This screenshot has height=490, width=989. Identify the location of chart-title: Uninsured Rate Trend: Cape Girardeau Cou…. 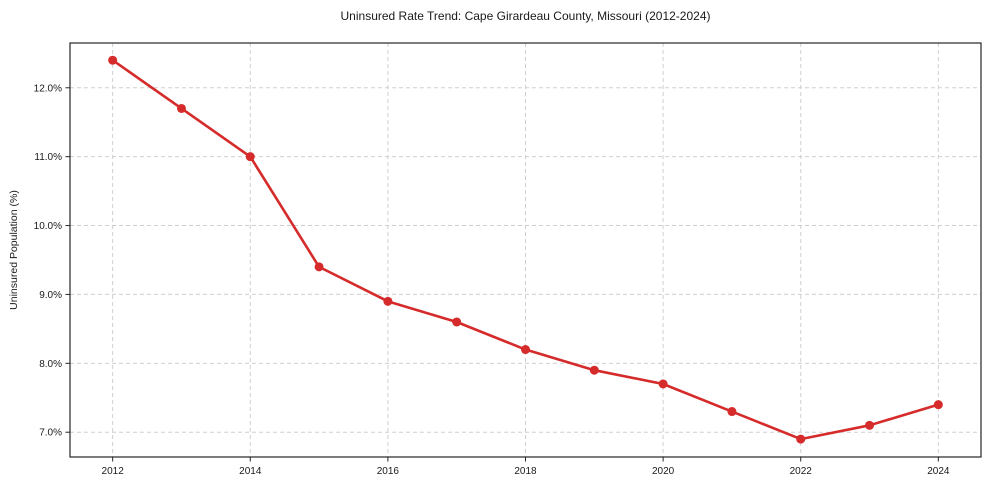
(525, 16).